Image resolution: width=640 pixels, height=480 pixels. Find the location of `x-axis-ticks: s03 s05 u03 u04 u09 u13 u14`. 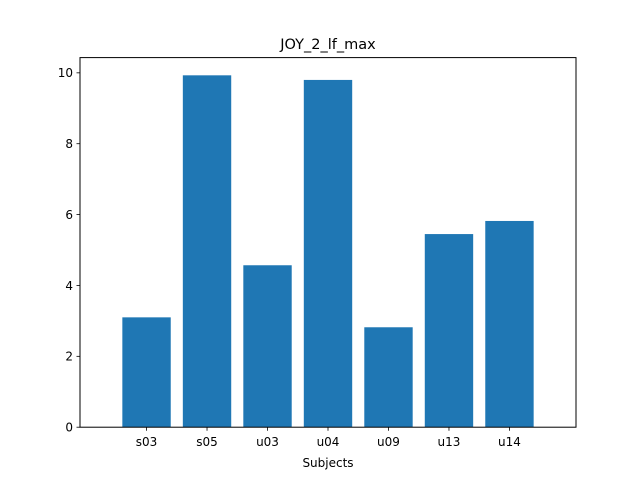

x-axis-ticks: s03 s05 u03 u04 u09 u13 u14 is located at coordinates (328, 438).